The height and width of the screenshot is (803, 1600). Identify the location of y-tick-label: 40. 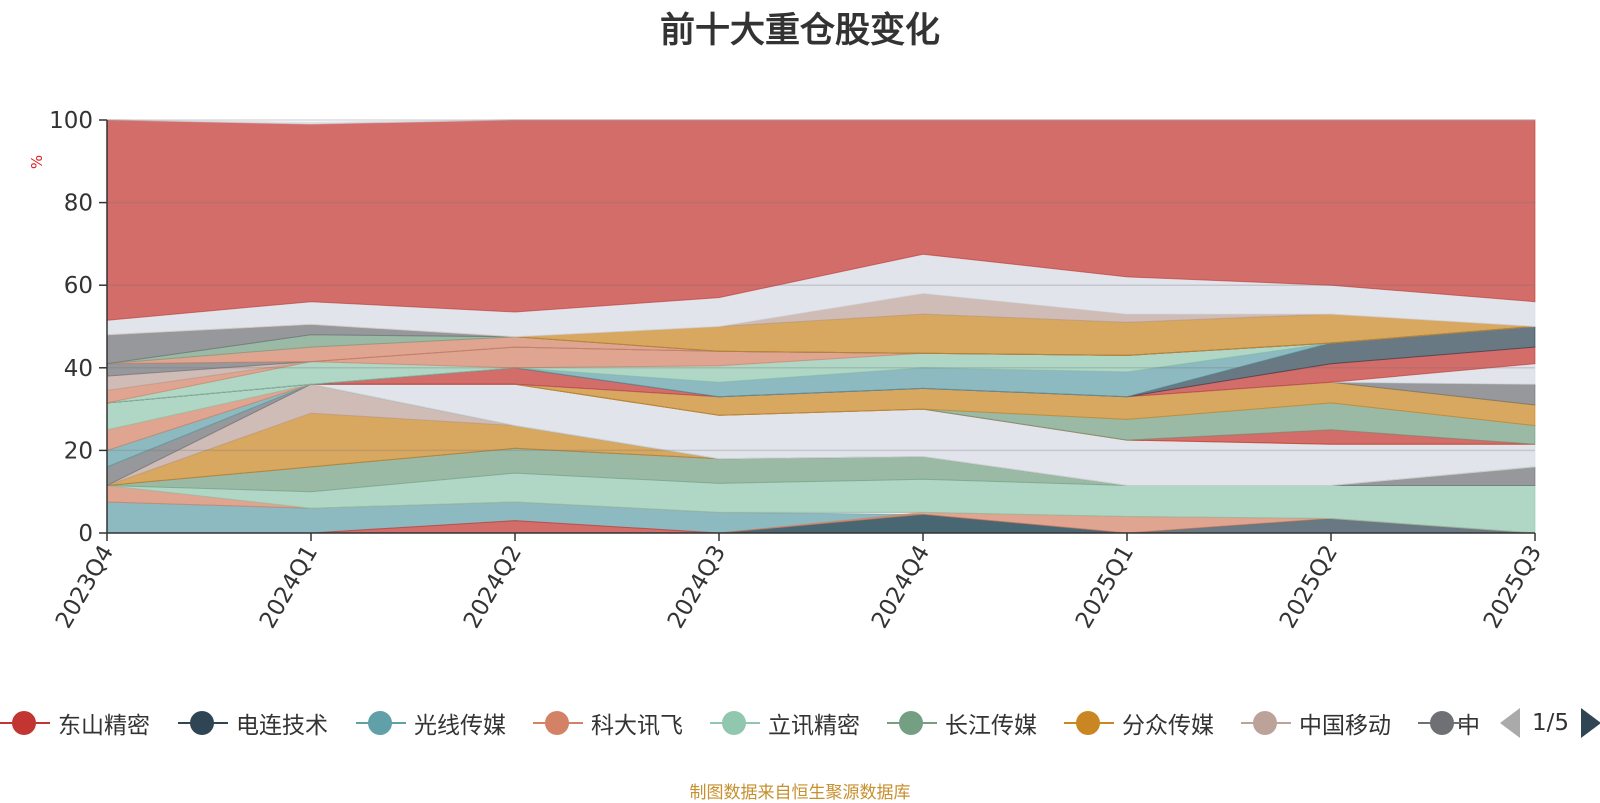
(78, 369).